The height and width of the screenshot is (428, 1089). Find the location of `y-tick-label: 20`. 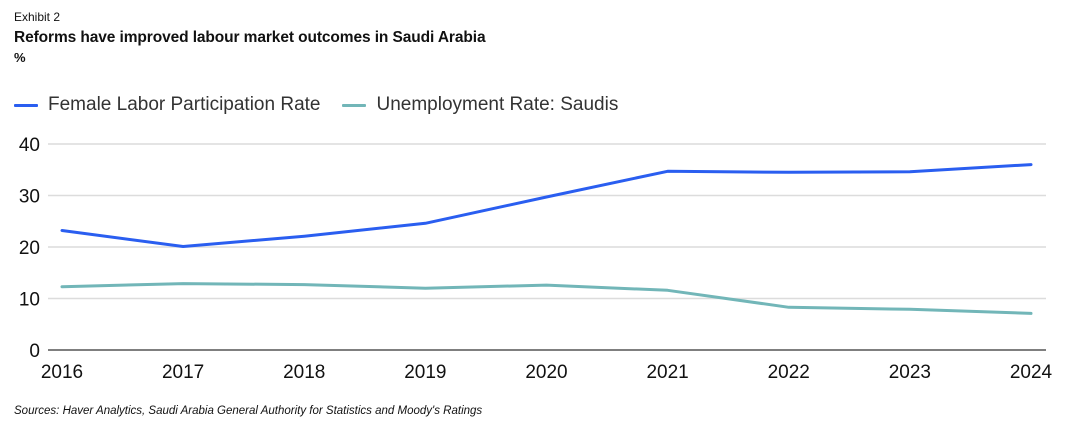

y-tick-label: 20 is located at coordinates (29, 248).